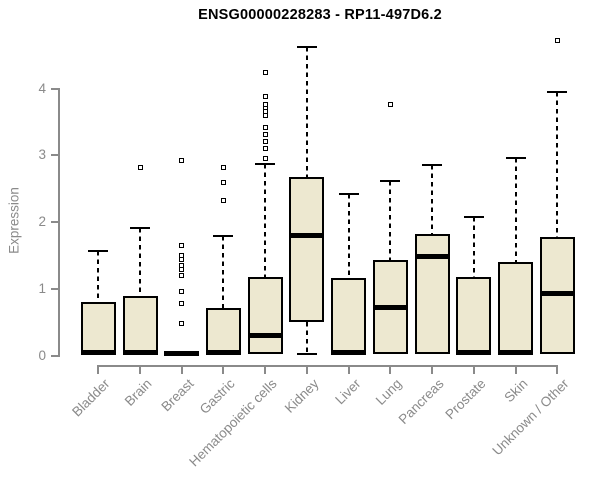  I want to click on chart-title: ENSG00000228283 - RP11-497D6.2, so click(320, 15).